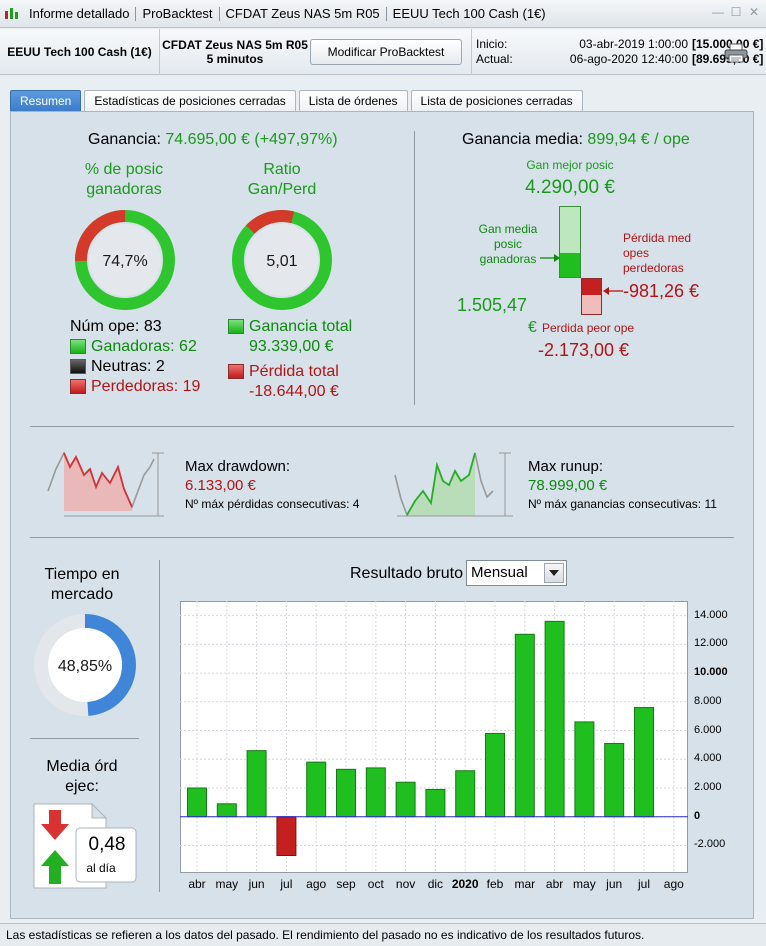 This screenshot has height=946, width=766. What do you see at coordinates (78, 346) in the screenshot?
I see `winners-legend-icon` at bounding box center [78, 346].